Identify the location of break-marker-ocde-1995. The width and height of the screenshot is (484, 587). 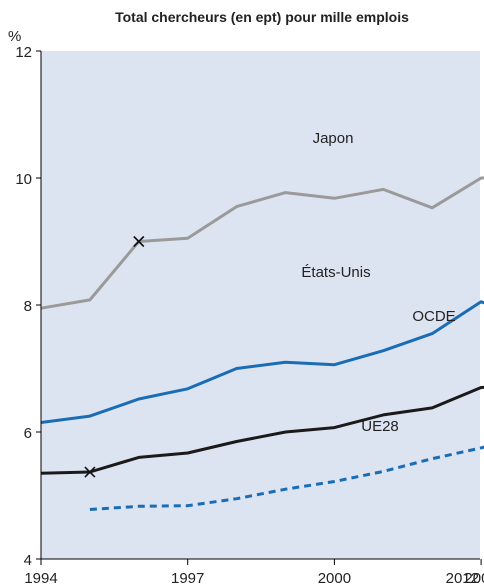
(90, 472).